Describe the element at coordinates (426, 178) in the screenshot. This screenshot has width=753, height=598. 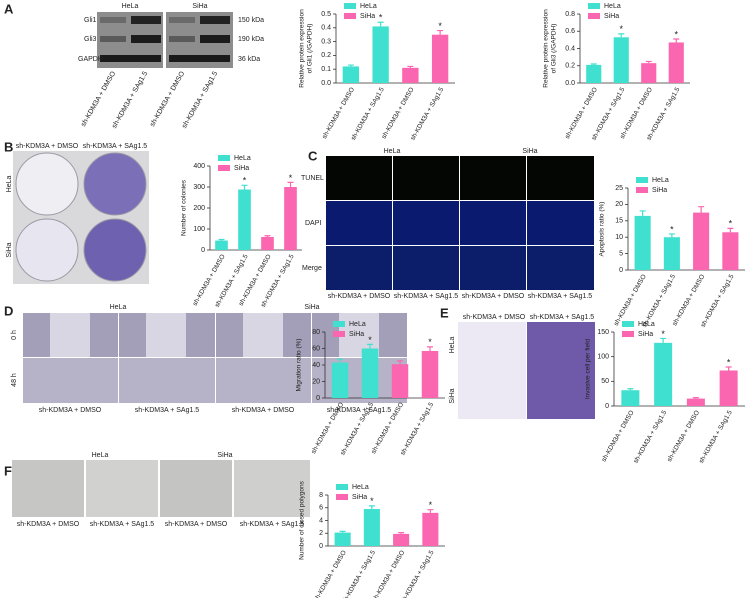
I see `tunel-image` at that location.